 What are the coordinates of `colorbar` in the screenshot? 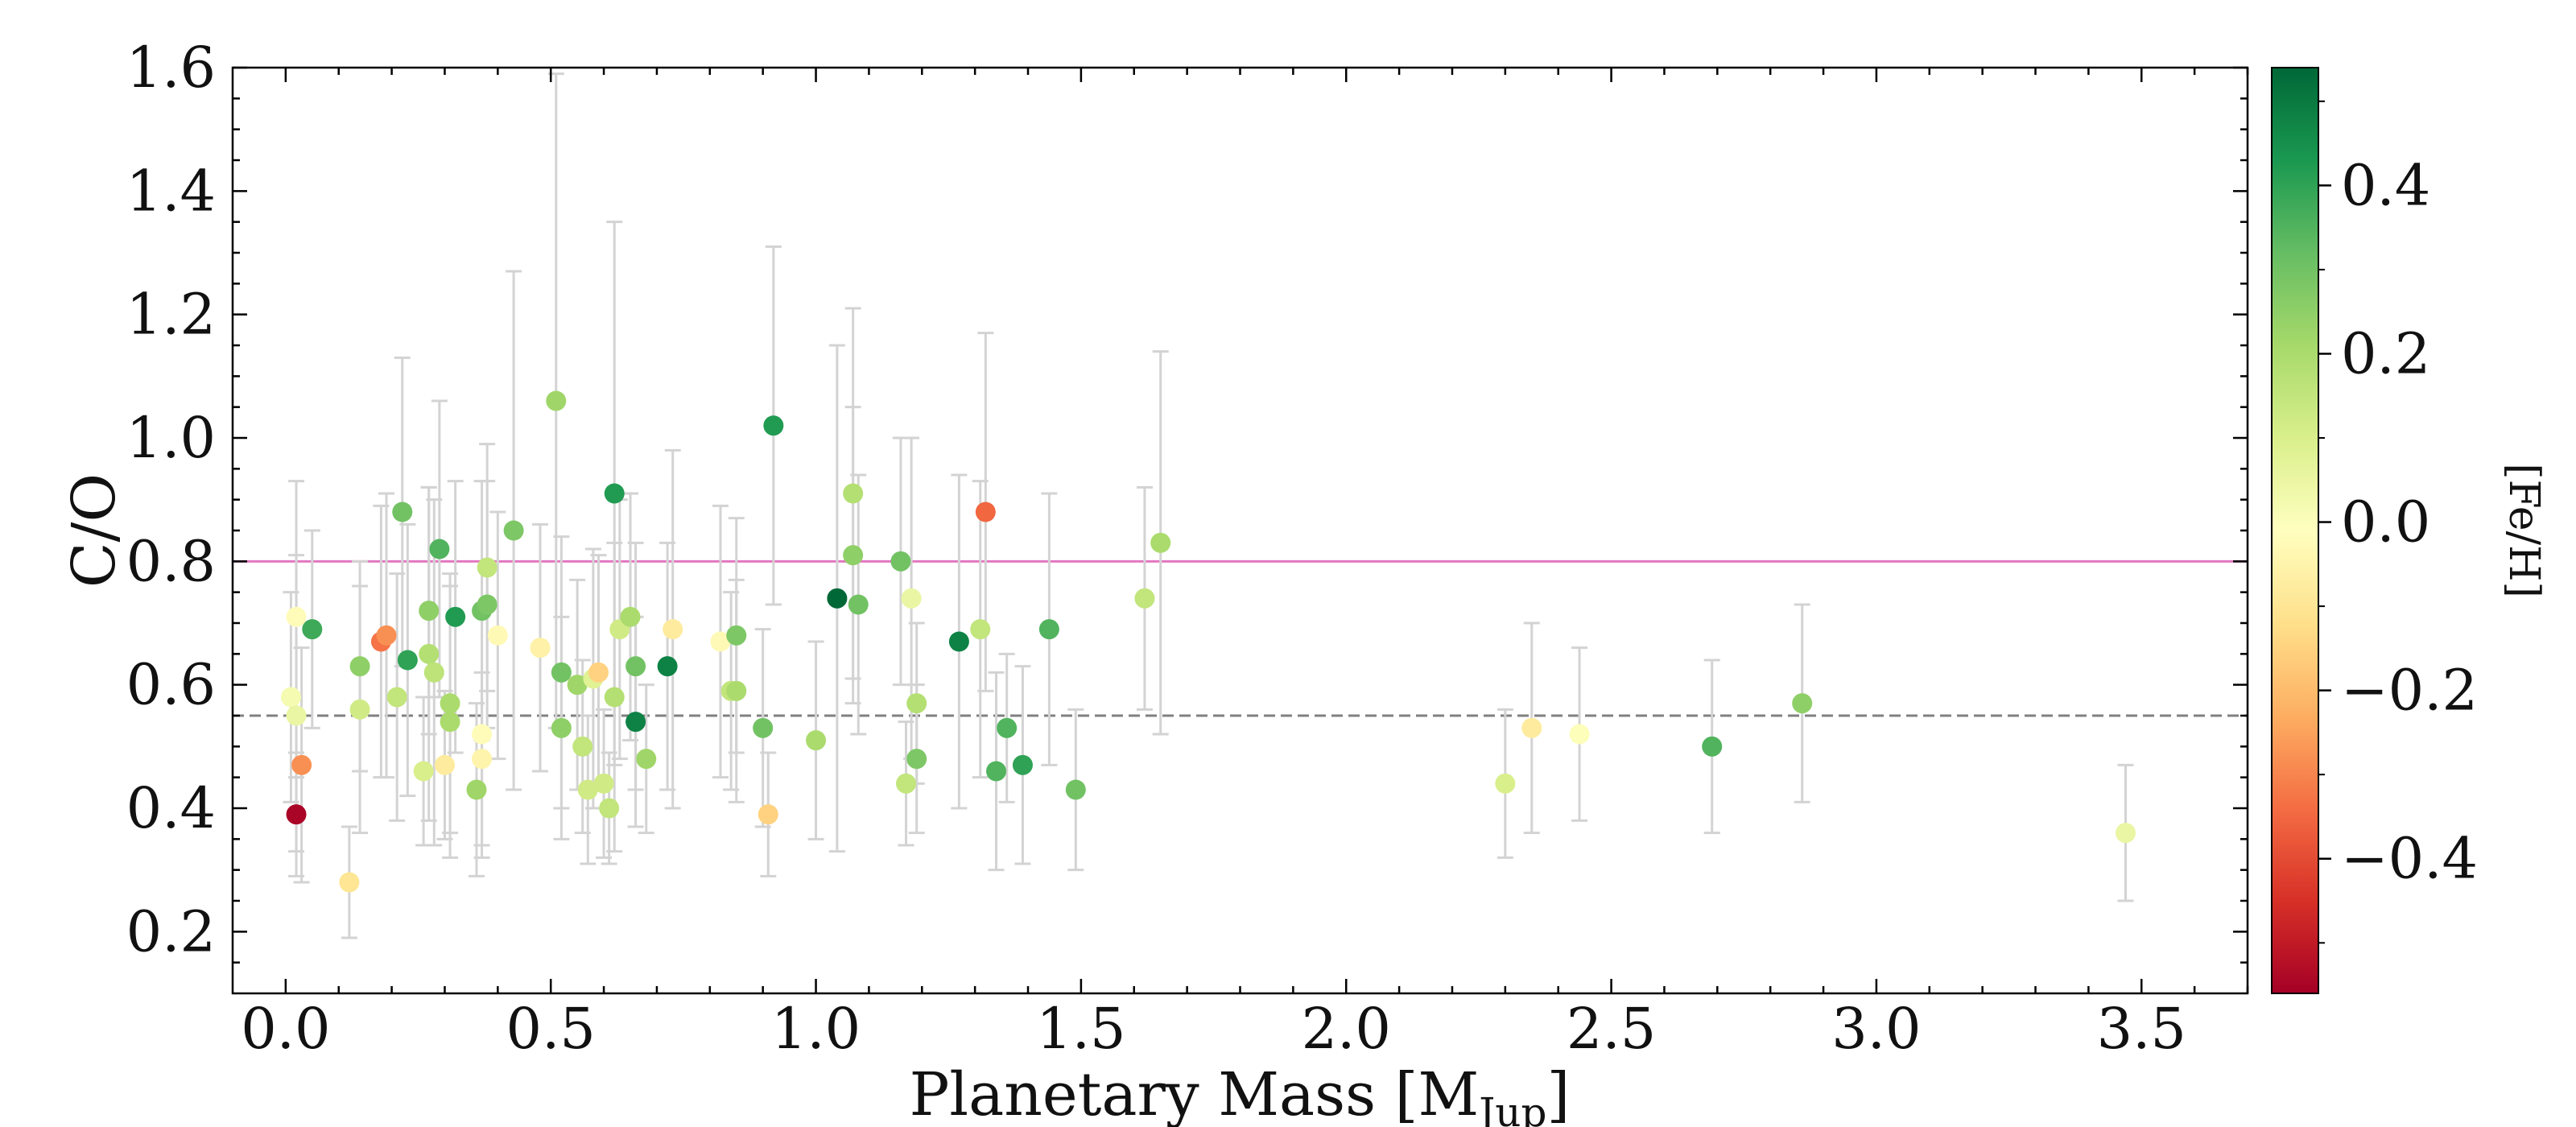 It's located at (2295, 530).